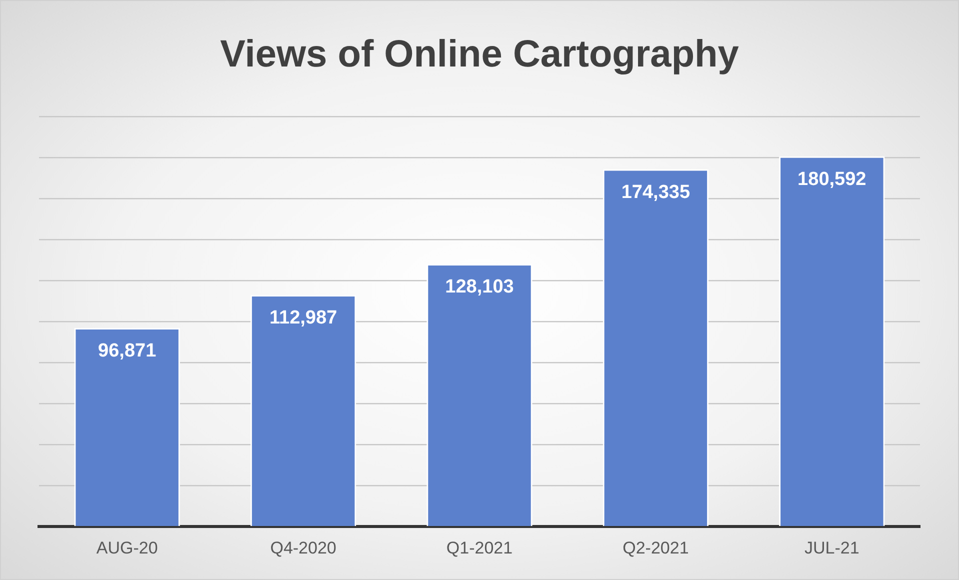  Describe the element at coordinates (479, 287) in the screenshot. I see `data-label: 128,103` at that location.